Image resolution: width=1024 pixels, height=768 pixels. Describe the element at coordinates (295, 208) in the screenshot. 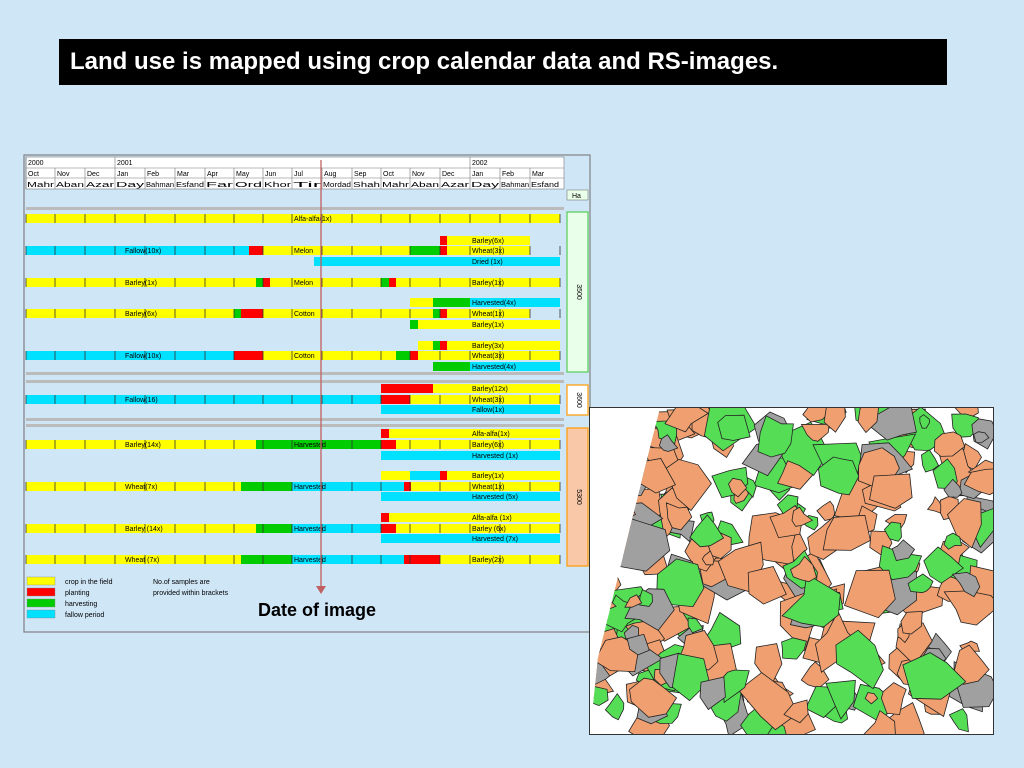

I see `section-separator` at that location.